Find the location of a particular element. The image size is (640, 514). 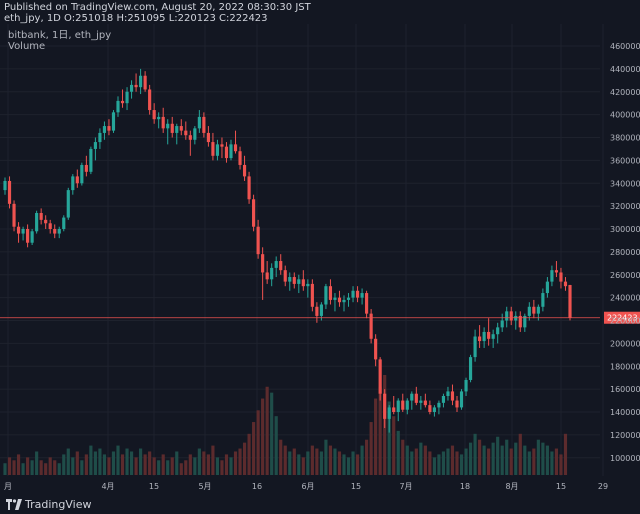

last-price-label: 222423 is located at coordinates (622, 318).